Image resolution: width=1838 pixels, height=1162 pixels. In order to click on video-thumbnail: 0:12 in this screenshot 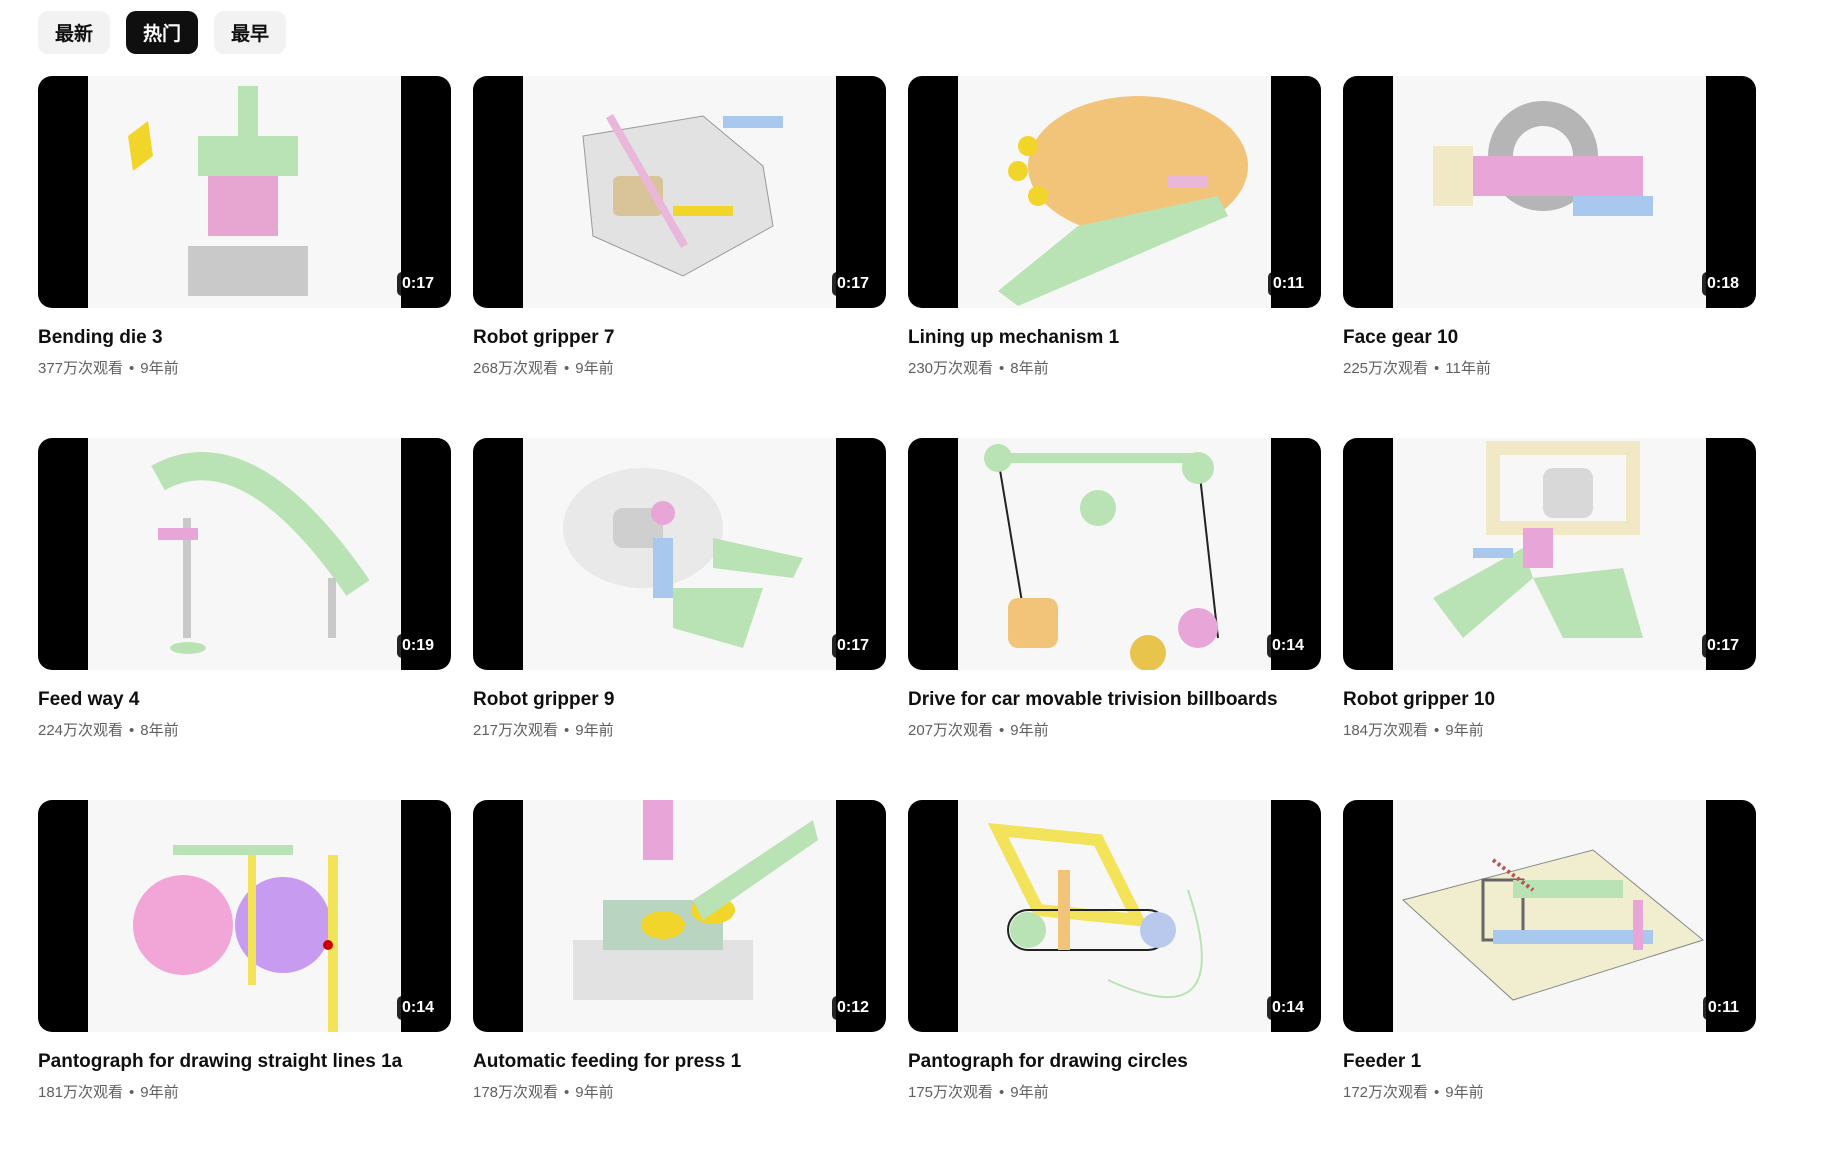, I will do `click(679, 916)`.